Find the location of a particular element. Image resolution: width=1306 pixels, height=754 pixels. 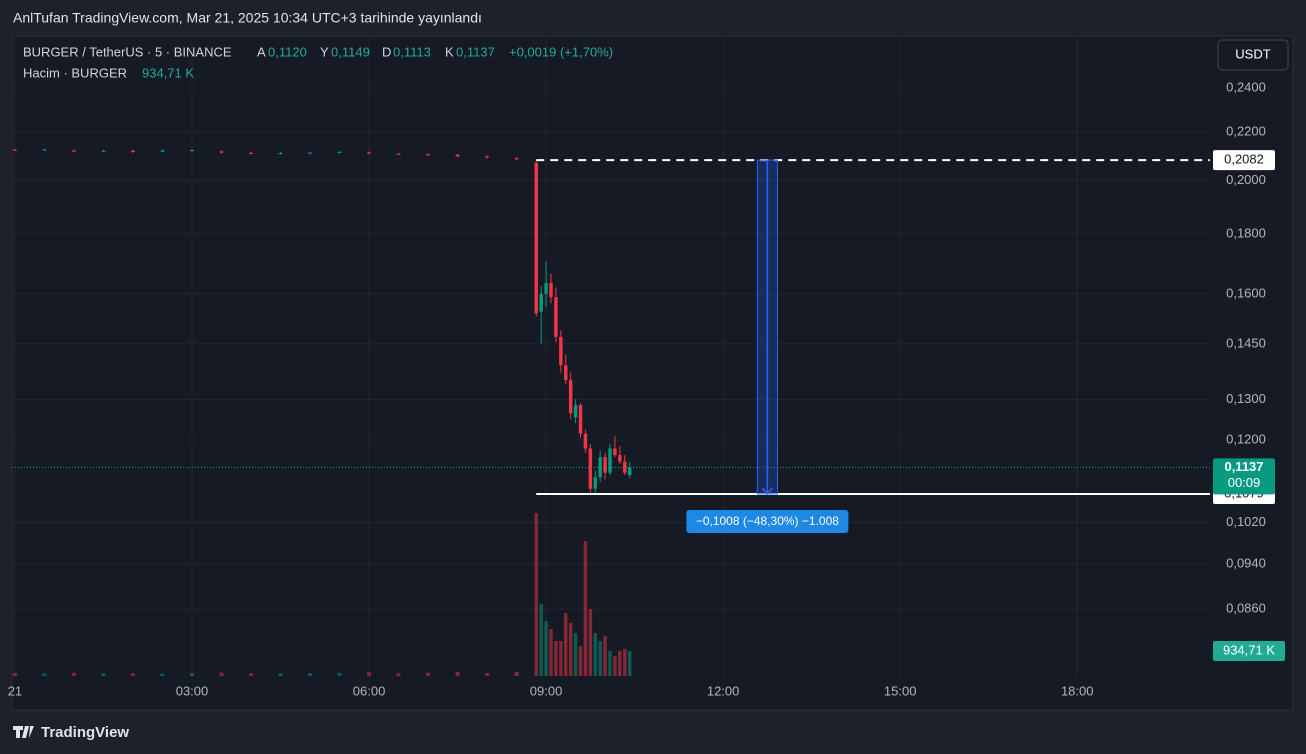

y-tick-label: 0,1020 is located at coordinates (1246, 521).